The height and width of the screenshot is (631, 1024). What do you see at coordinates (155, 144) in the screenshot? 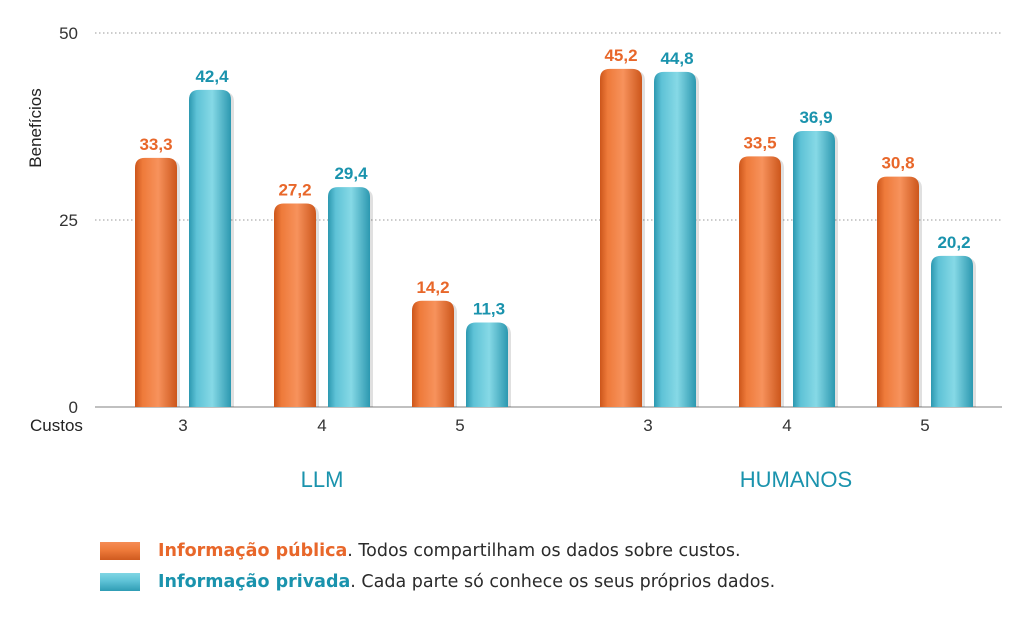
I see `data-label: 33,3` at bounding box center [155, 144].